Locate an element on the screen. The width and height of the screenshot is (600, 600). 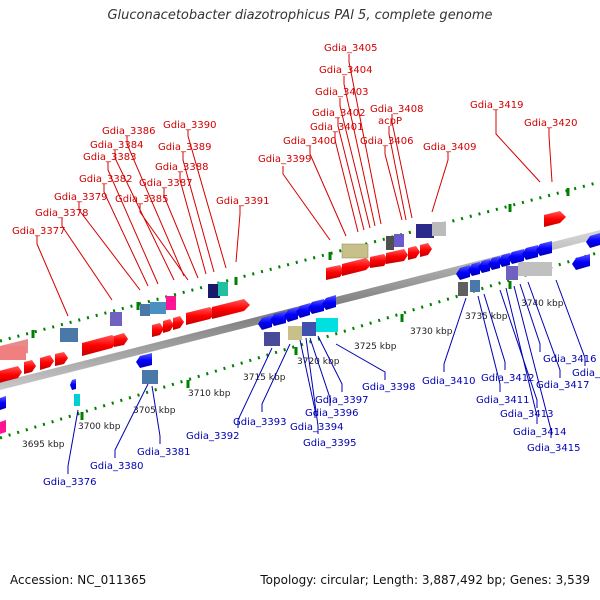
gene-label: Gdia_3390 is located at coordinates (189, 125).